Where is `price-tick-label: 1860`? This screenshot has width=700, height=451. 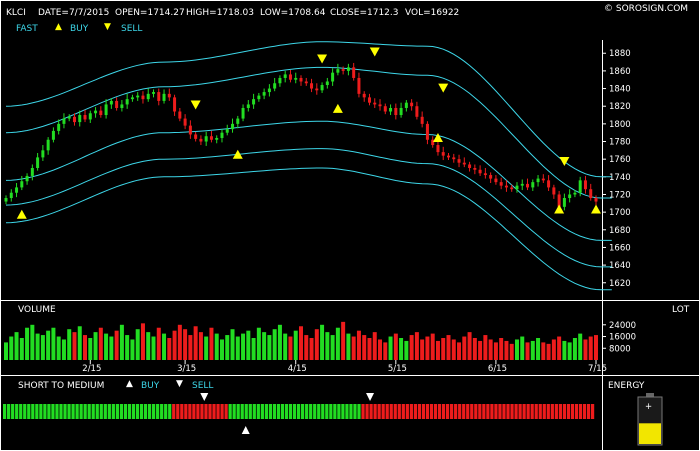 price-tick-label: 1860 is located at coordinates (620, 72).